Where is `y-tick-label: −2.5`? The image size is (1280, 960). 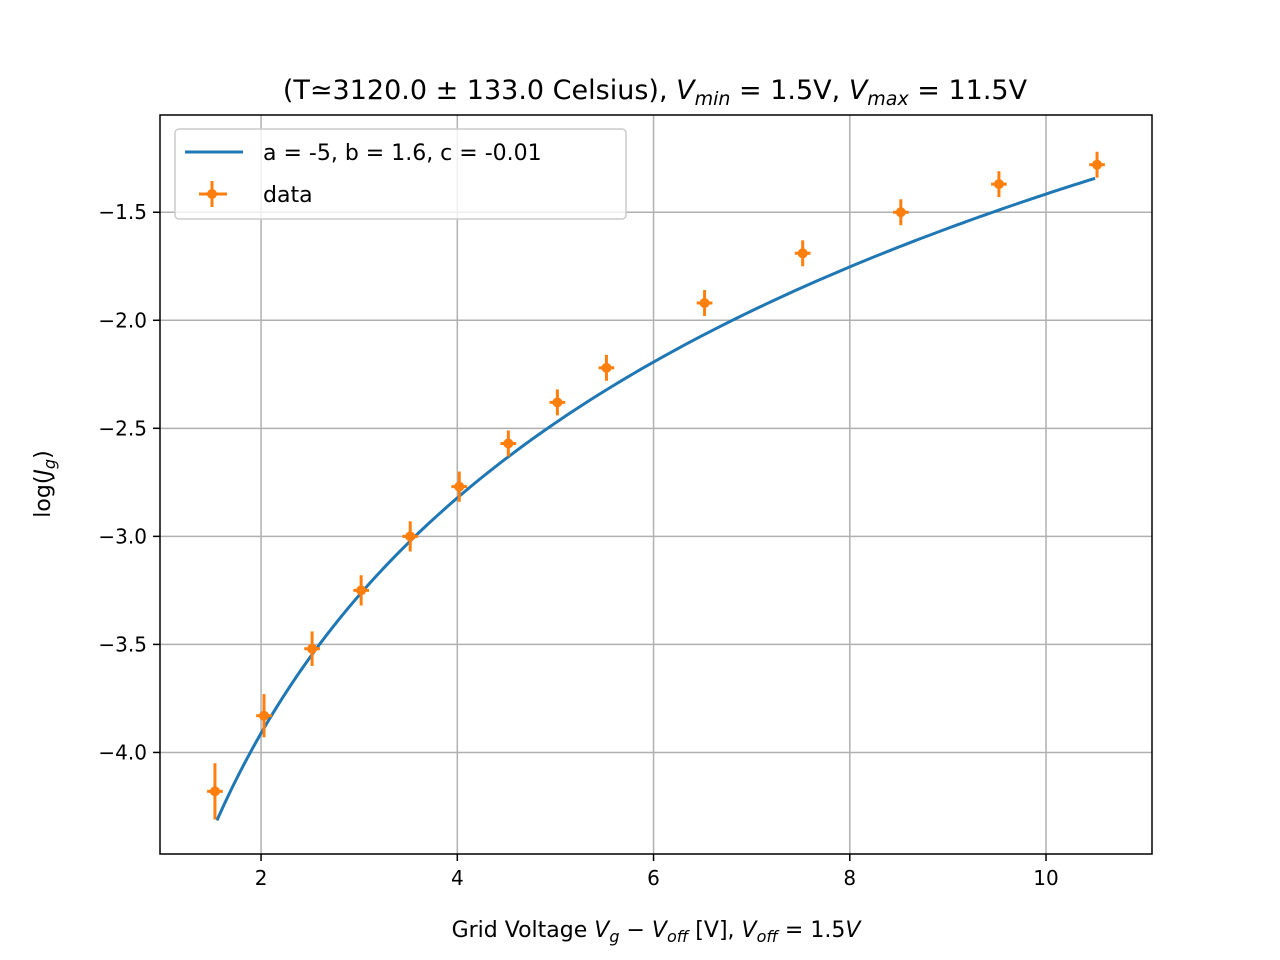
y-tick-label: −2.5 is located at coordinates (122, 428).